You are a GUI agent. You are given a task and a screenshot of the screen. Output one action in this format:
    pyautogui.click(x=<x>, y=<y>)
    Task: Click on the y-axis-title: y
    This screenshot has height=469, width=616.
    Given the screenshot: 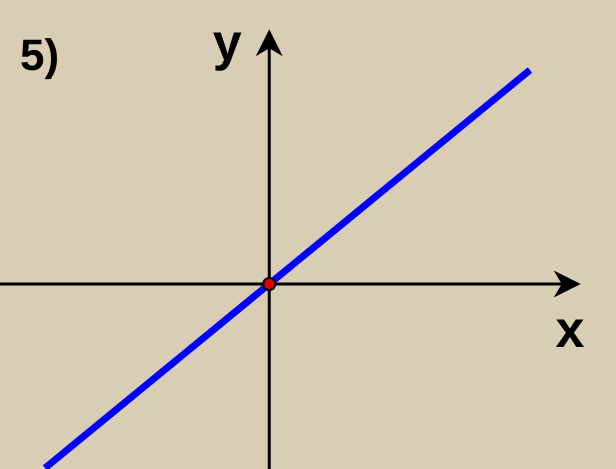 What is the action you would take?
    pyautogui.click(x=227, y=43)
    